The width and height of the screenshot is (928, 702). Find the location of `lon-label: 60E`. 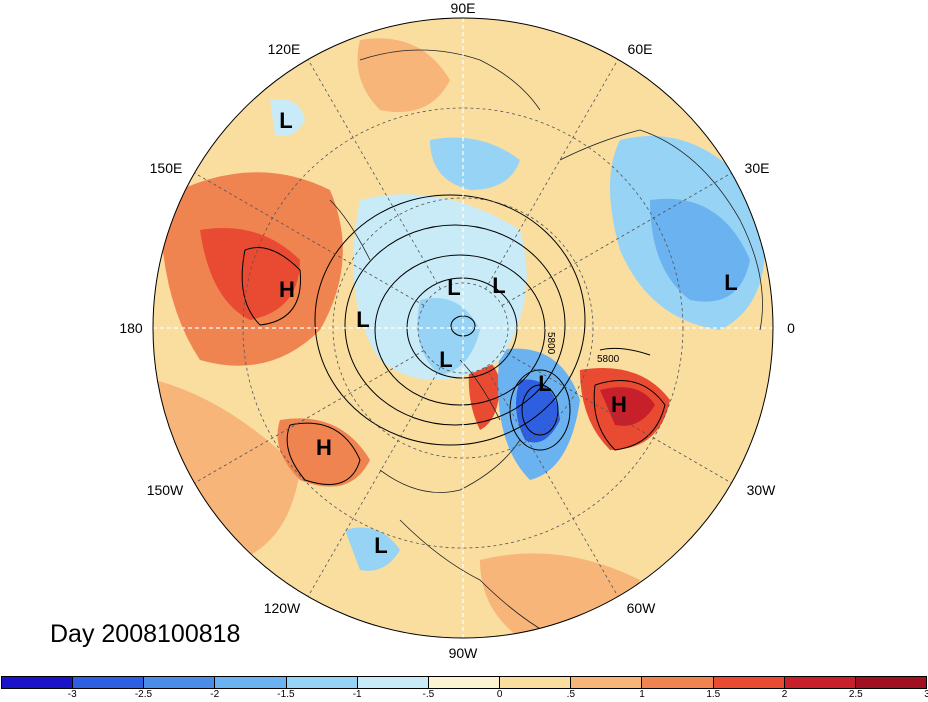

lon-label: 60E is located at coordinates (640, 49).